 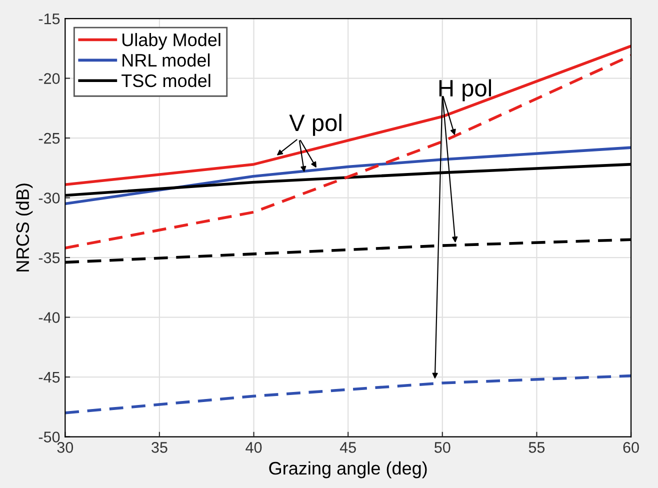 I want to click on y-tick-label: -20, so click(x=49, y=78).